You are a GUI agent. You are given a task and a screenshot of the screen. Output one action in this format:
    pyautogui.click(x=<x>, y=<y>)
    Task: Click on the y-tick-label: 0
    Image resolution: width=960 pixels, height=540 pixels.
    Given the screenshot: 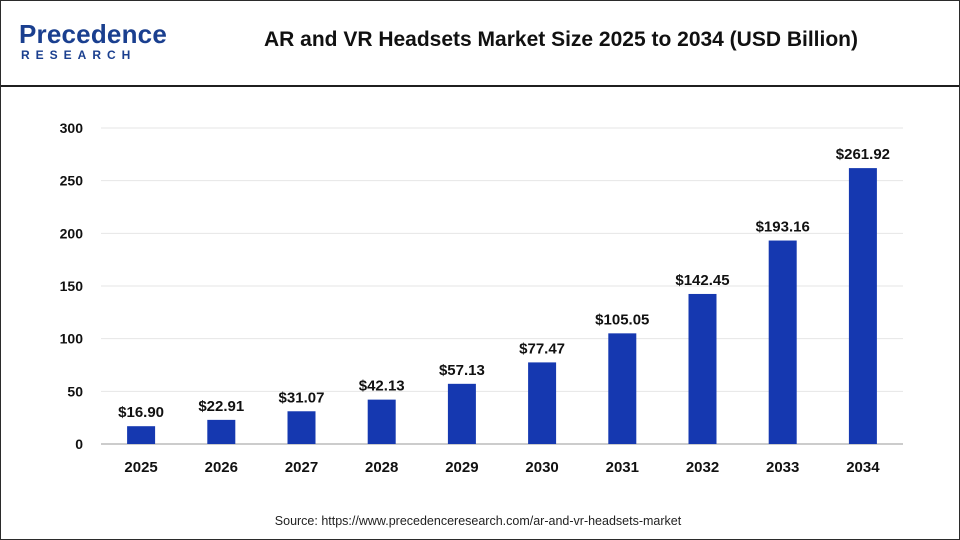 What is the action you would take?
    pyautogui.click(x=79, y=444)
    